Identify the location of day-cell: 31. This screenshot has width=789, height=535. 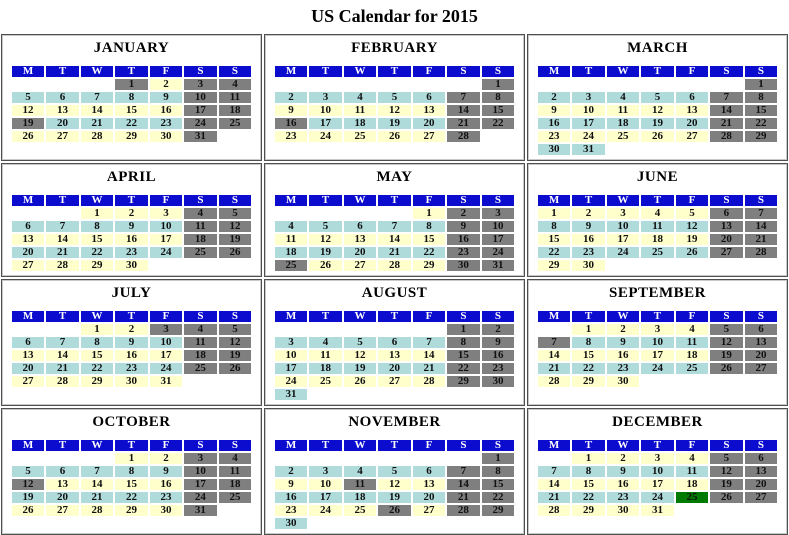
(200, 136).